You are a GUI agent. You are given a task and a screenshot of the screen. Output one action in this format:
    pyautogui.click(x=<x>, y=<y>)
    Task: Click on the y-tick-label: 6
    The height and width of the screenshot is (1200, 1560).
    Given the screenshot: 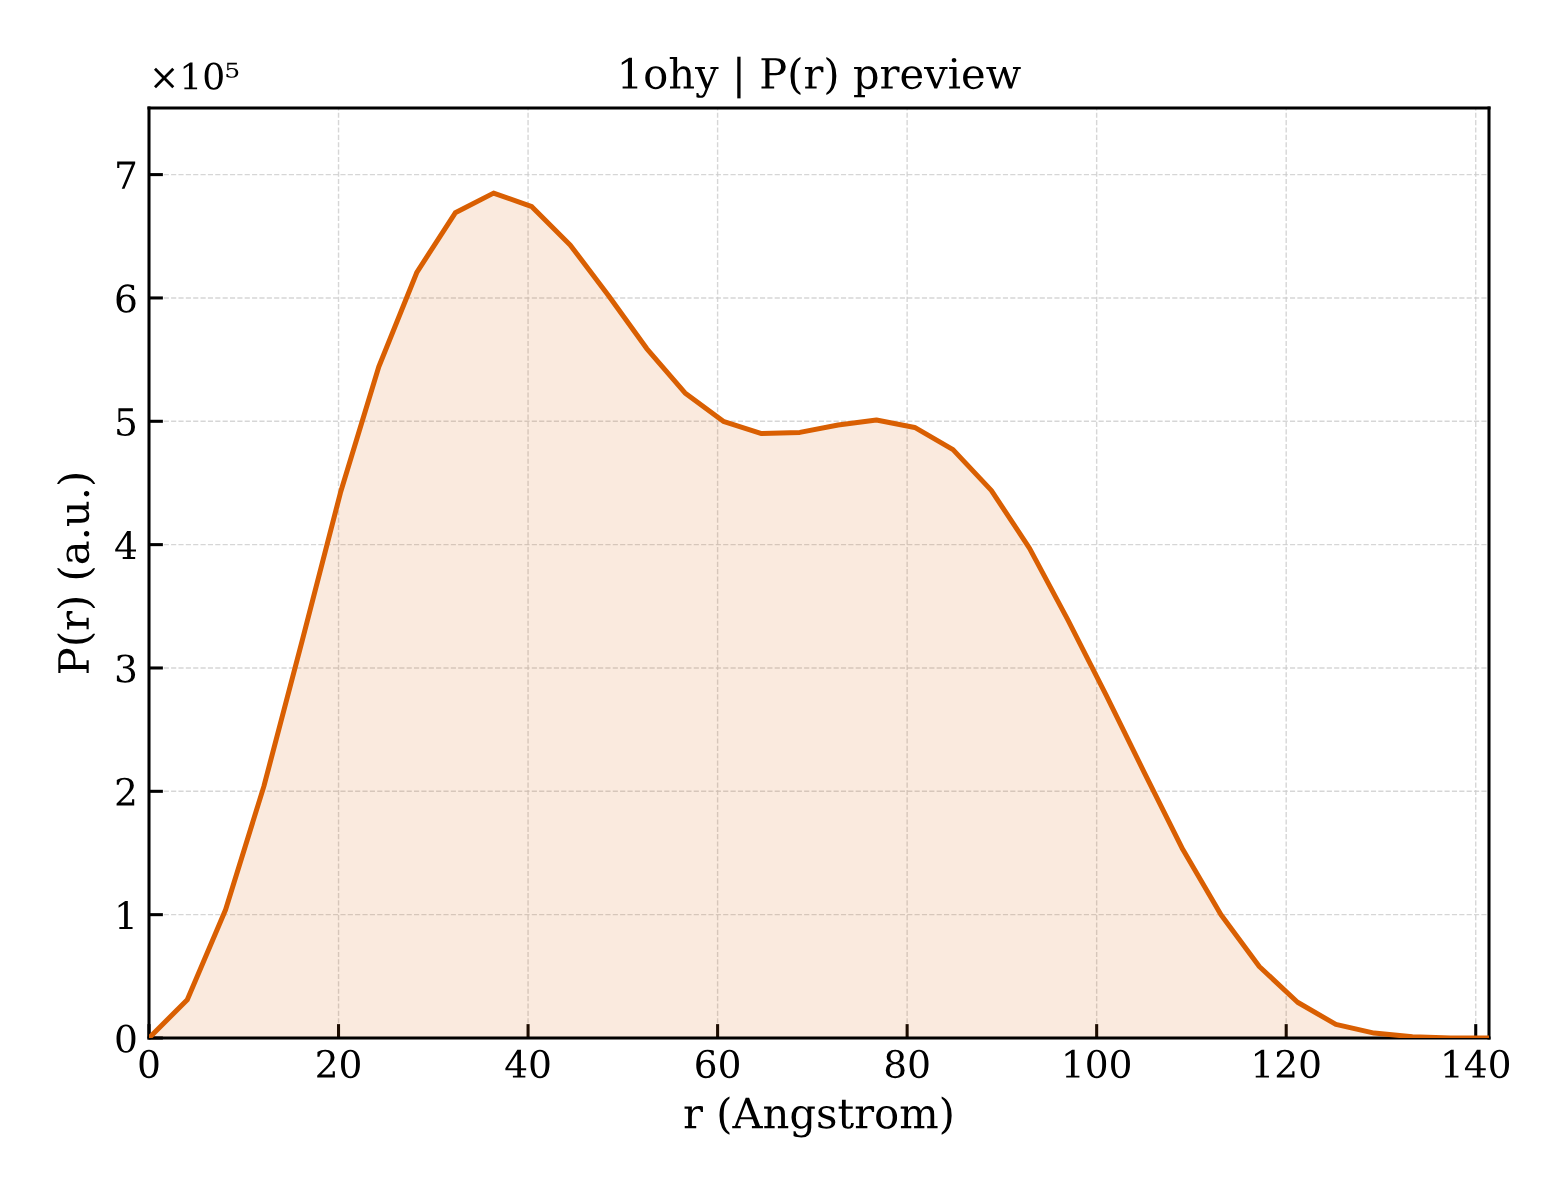 What is the action you would take?
    pyautogui.click(x=126, y=298)
    